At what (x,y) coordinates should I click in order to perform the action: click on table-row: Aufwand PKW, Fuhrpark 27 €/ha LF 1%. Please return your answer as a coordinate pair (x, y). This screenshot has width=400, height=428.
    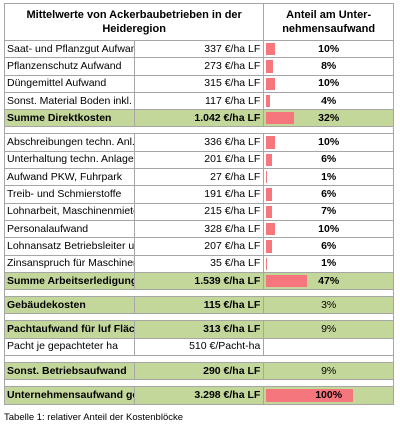
    Looking at the image, I should click on (199, 177).